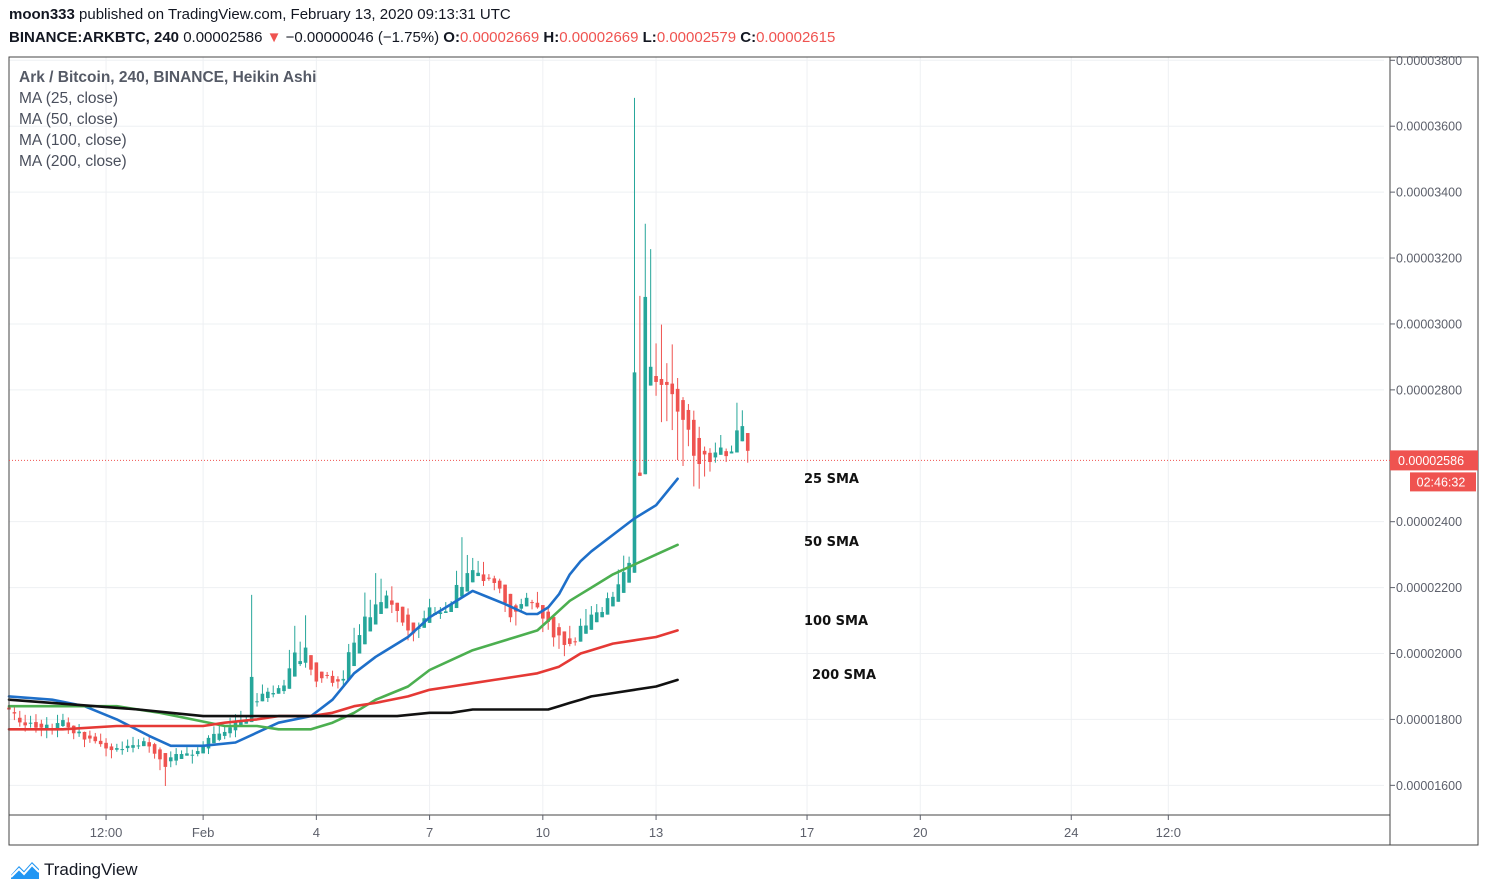 This screenshot has width=1487, height=894. I want to click on current-price-label: 0.00002586, so click(1431, 461).